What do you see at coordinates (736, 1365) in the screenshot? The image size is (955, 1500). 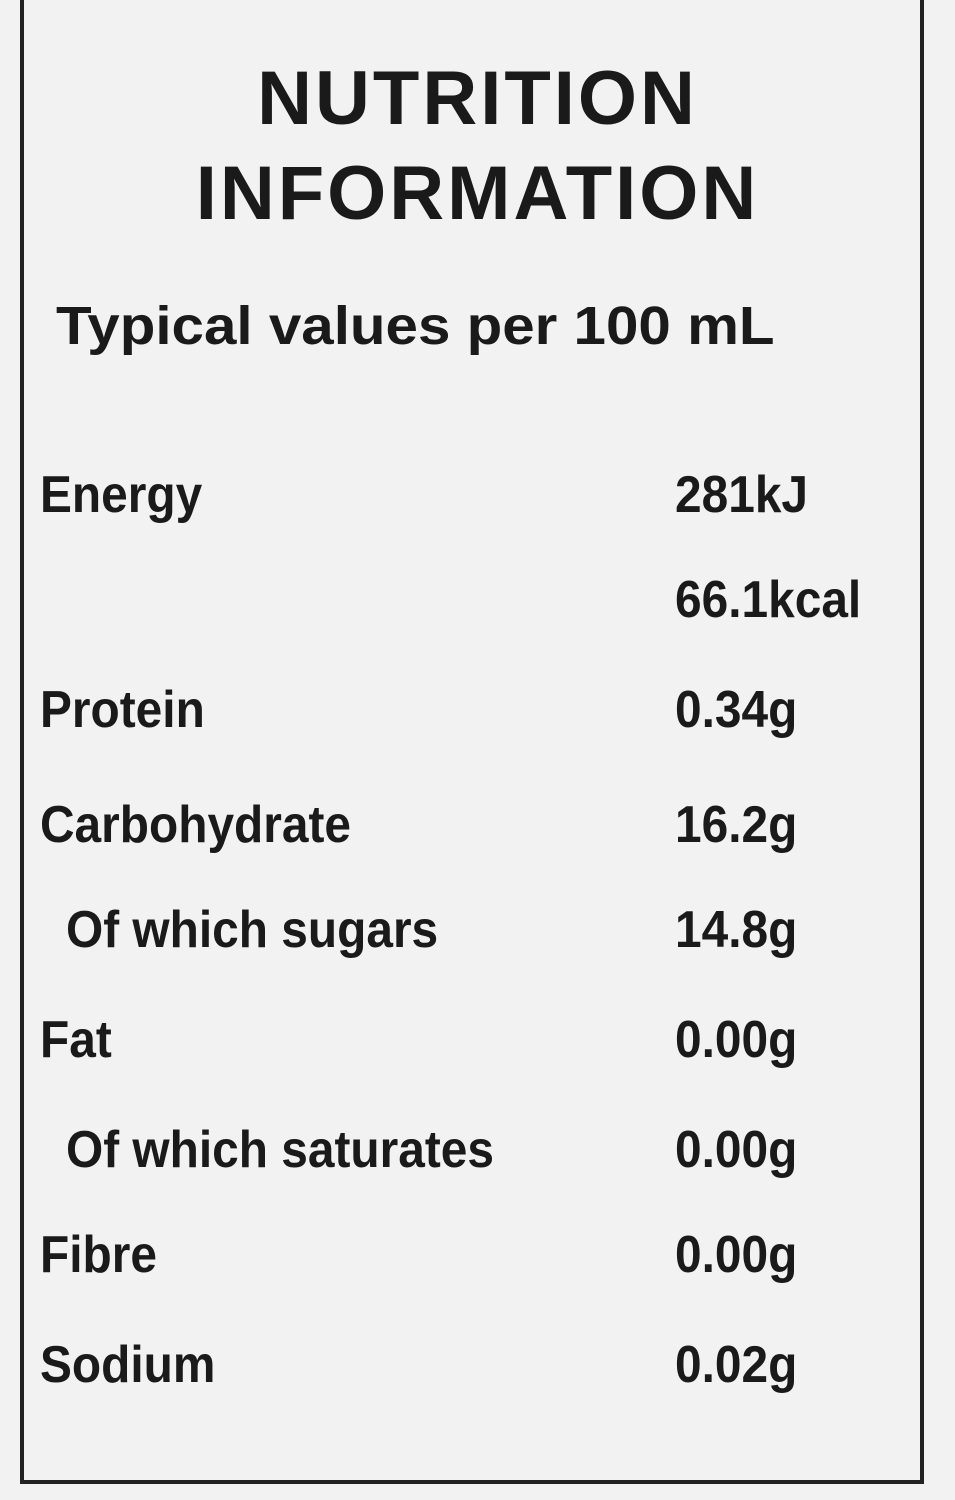 I see `row-value: 0.02g` at bounding box center [736, 1365].